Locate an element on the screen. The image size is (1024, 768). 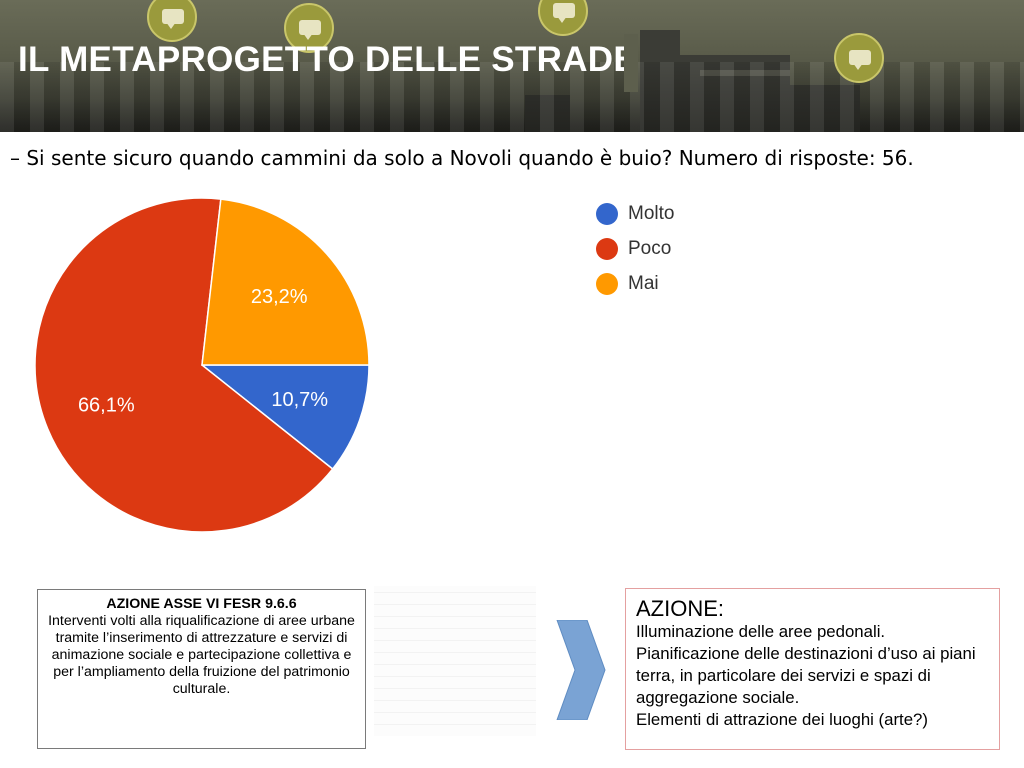
legend-item-poco: Poco is located at coordinates (635, 248).